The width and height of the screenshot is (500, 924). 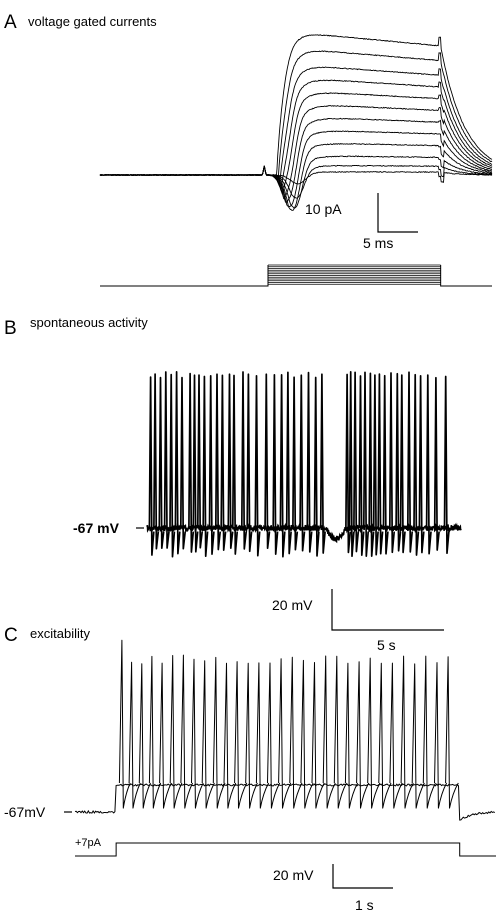 I want to click on panel-b-voltage-trace, so click(x=304, y=464).